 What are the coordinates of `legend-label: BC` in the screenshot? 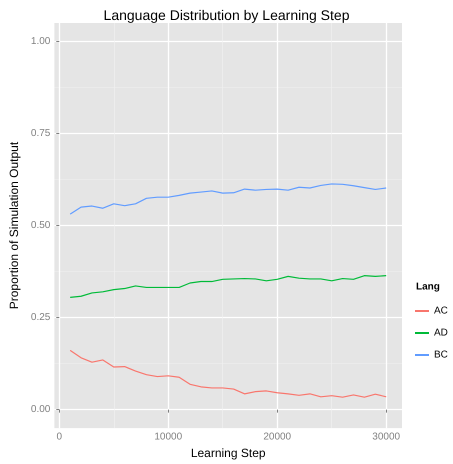 It's located at (441, 355).